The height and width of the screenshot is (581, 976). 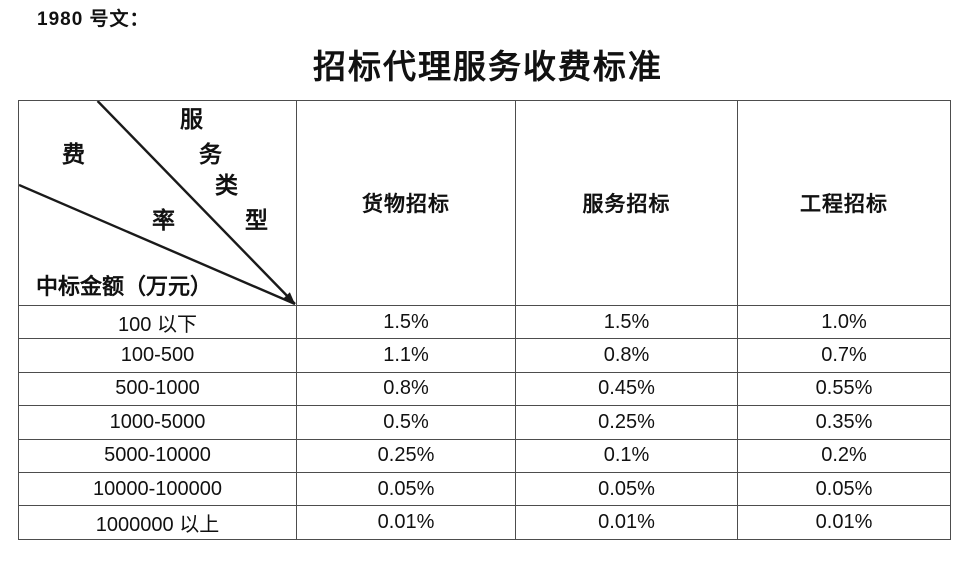 I want to click on rate-cell: 0.7%, so click(x=844, y=355).